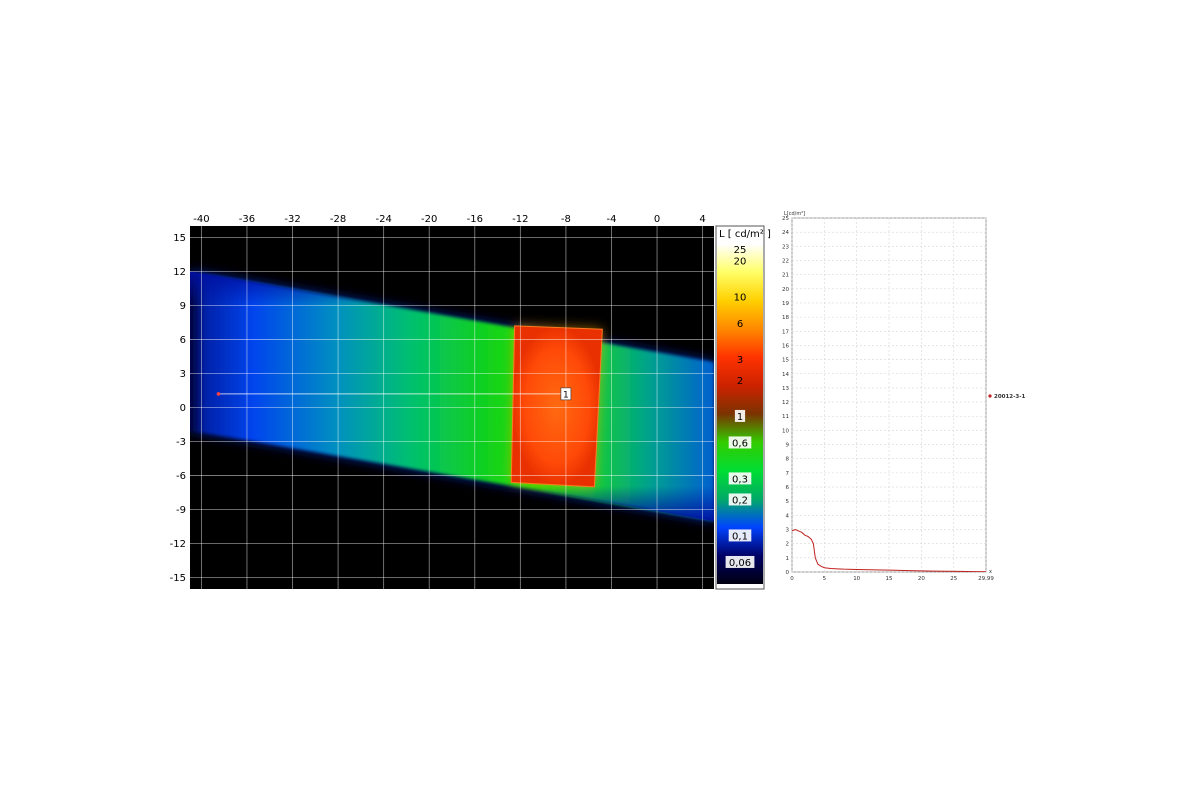  Describe the element at coordinates (183, 340) in the screenshot. I see `heatmap-y-tick: 6` at that location.